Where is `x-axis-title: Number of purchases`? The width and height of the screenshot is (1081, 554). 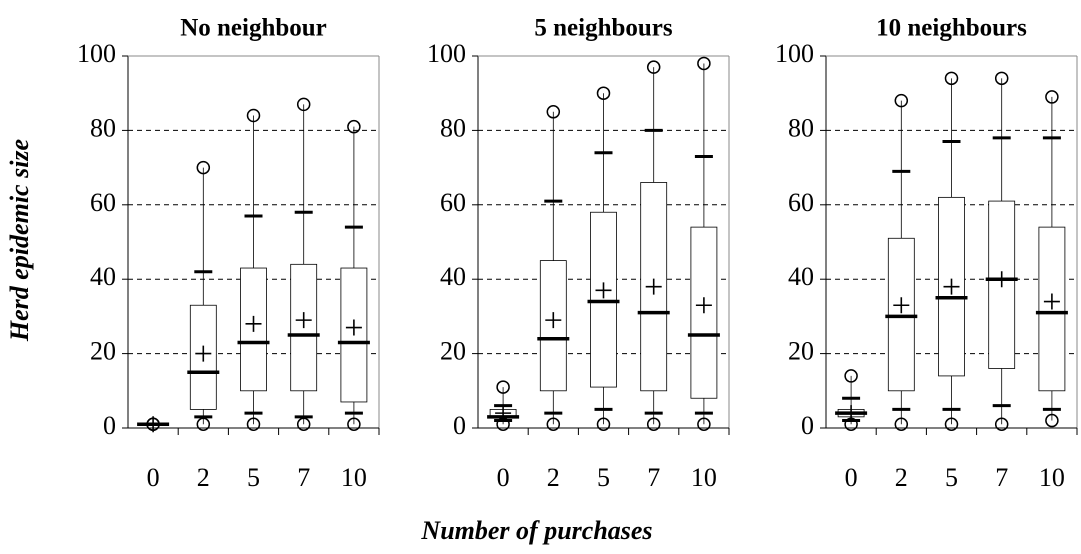
x-axis-title: Number of purchases is located at coordinates (536, 530).